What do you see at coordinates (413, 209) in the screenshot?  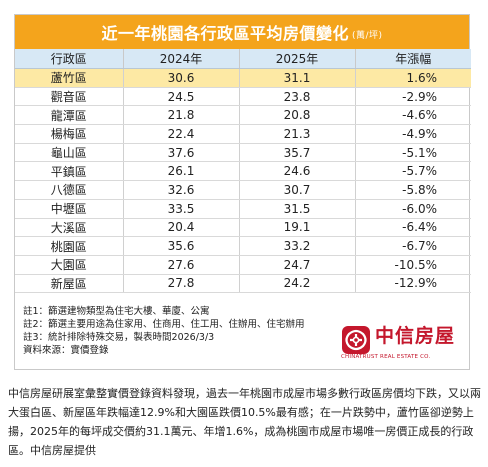 I see `cell-change: -6.0%` at bounding box center [413, 209].